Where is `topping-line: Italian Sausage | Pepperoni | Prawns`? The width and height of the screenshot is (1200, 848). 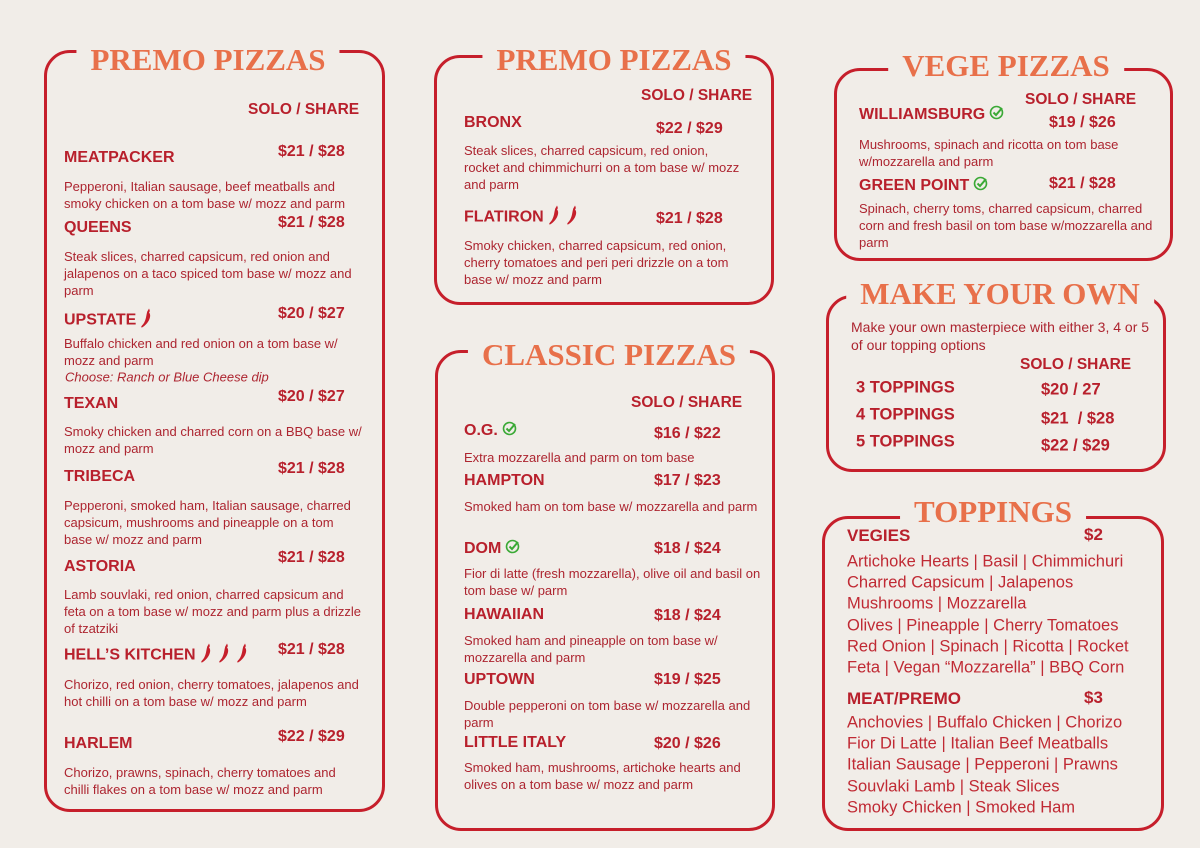
topping-line: Italian Sausage | Pepperoni | Prawns is located at coordinates (982, 764).